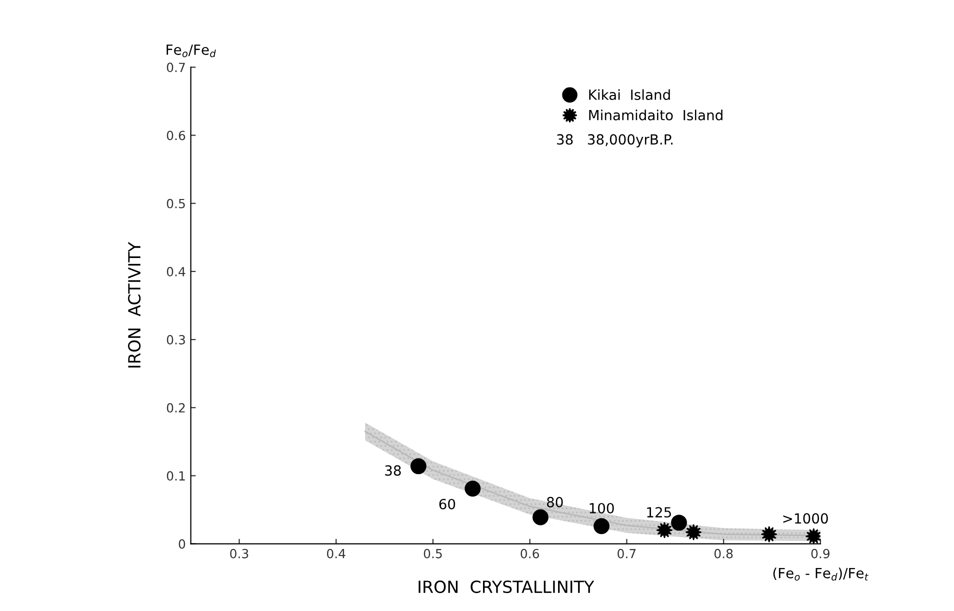 The image size is (954, 611). What do you see at coordinates (529, 553) in the screenshot?
I see `x-tick-label: 0.6` at bounding box center [529, 553].